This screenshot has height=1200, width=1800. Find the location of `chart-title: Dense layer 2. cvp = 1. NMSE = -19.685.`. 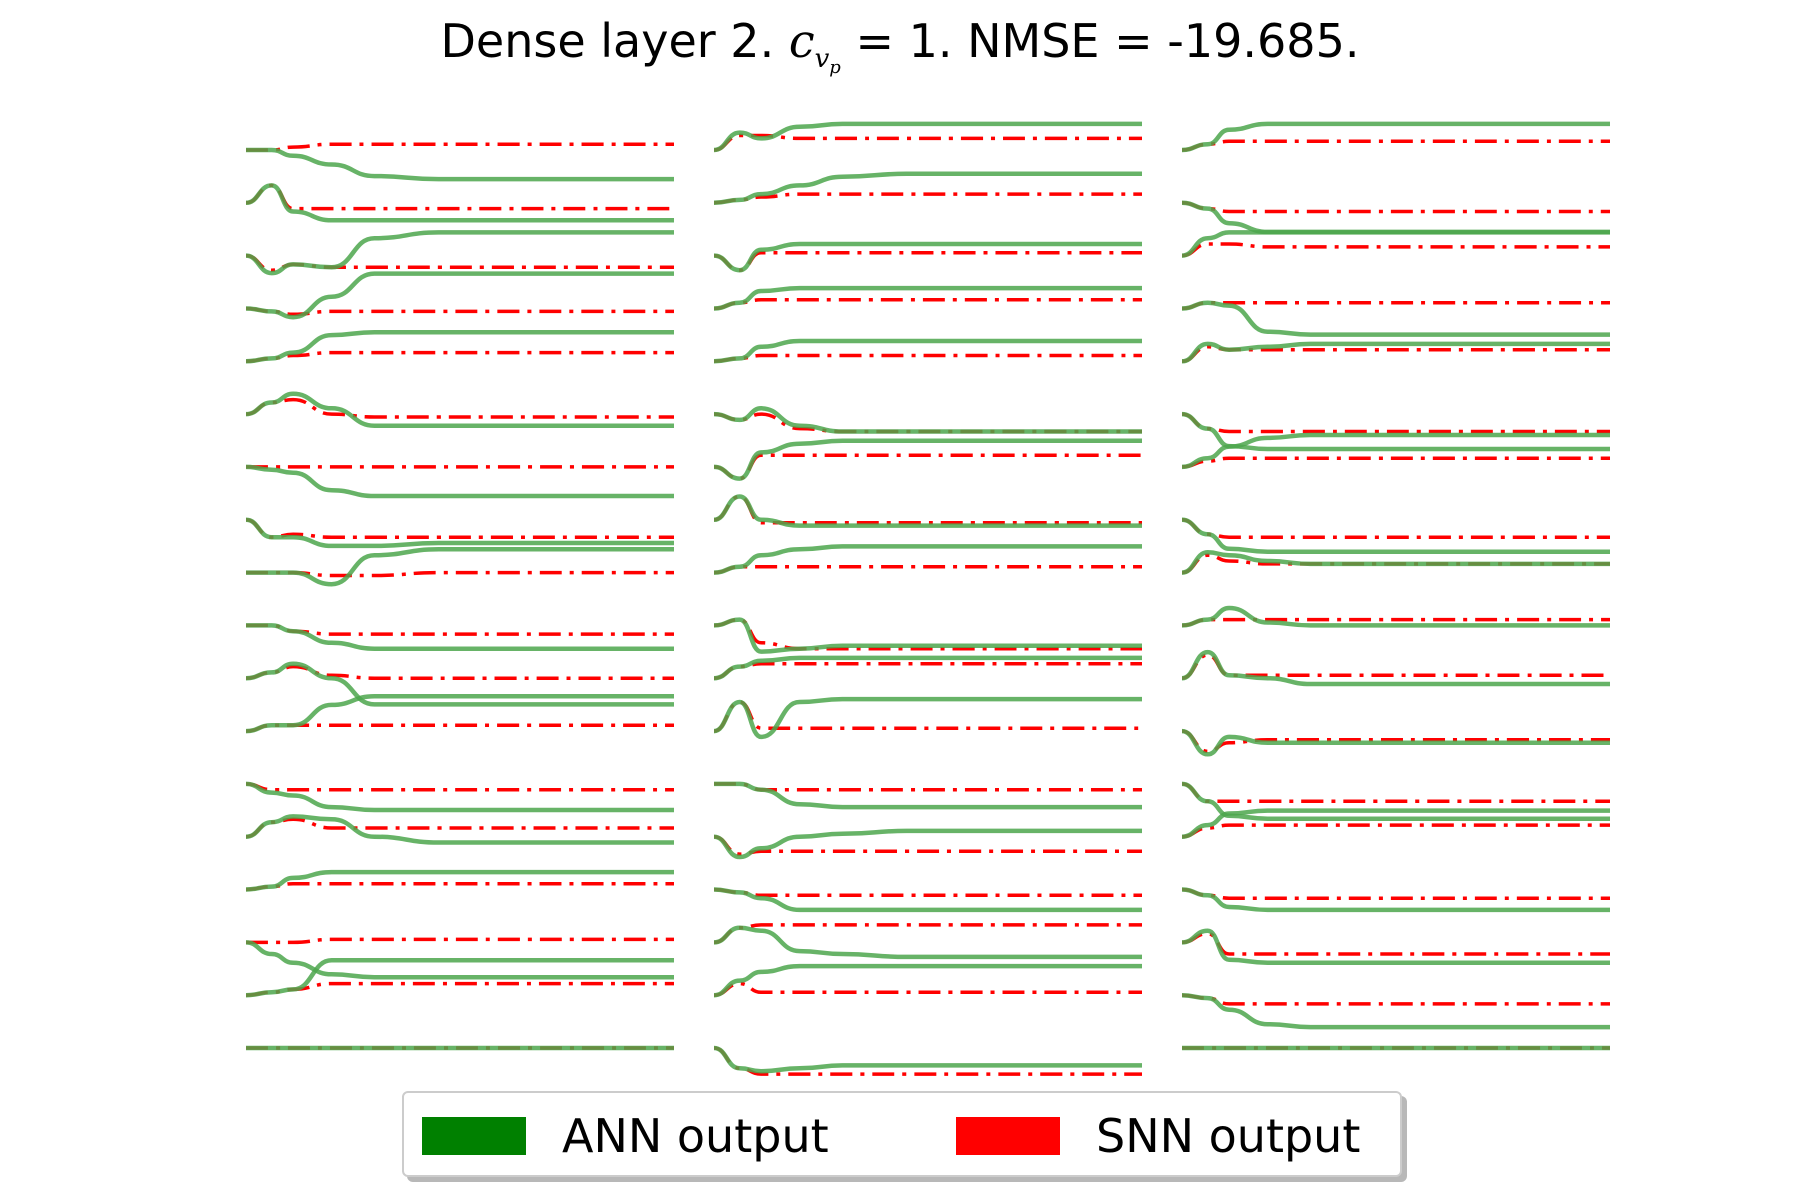

chart-title: Dense layer 2. cvp = 1. NMSE = -19.685. is located at coordinates (900, 46).